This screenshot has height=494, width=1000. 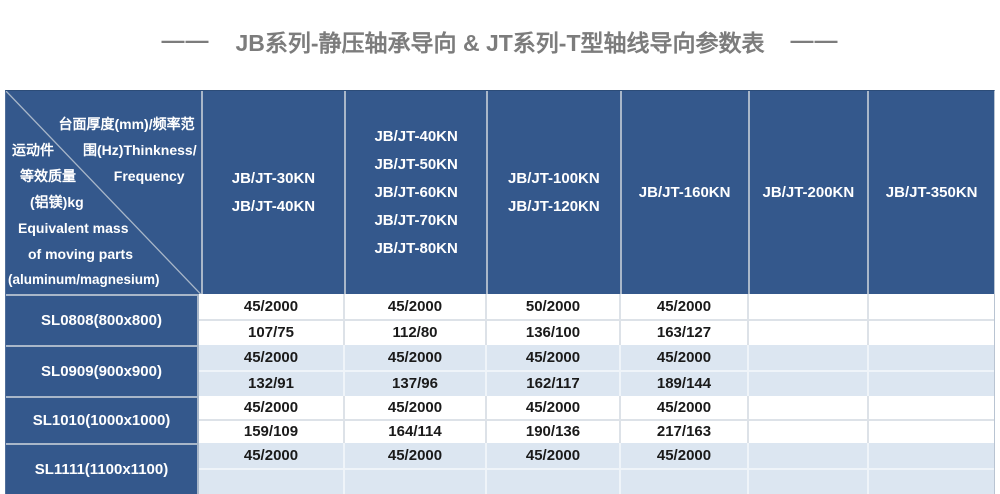 What do you see at coordinates (103, 228) in the screenshot?
I see `corner-line-5: Equivalent mass` at bounding box center [103, 228].